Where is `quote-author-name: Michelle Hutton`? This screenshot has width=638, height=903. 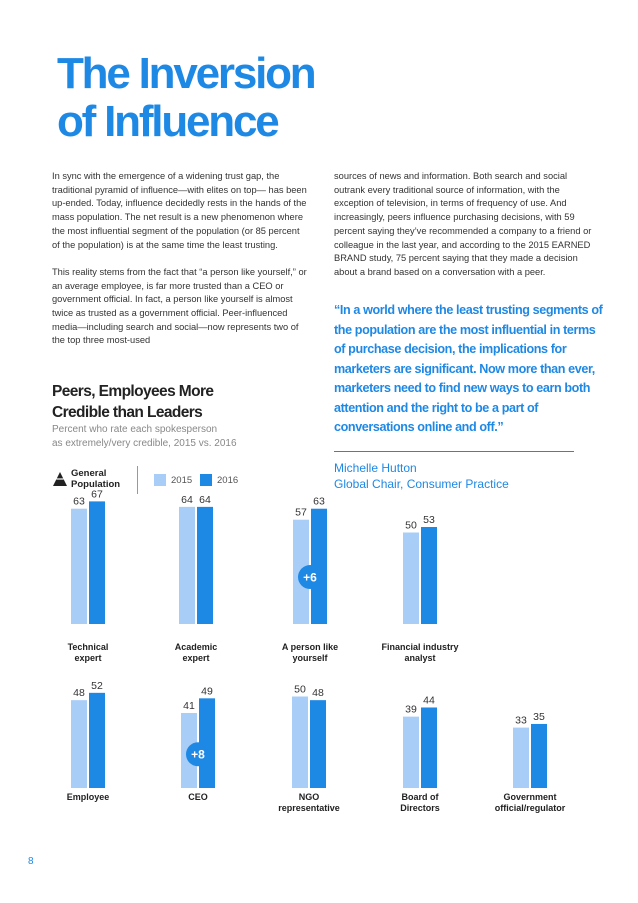 quote-author-name: Michelle Hutton is located at coordinates (375, 468).